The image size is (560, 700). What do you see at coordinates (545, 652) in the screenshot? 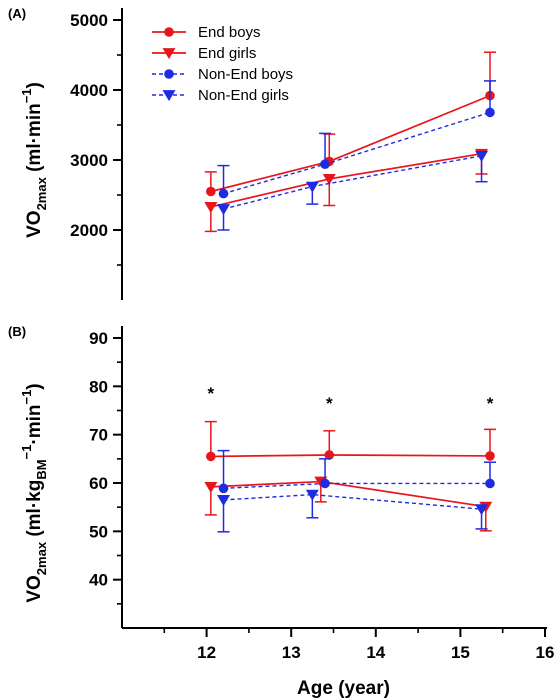
I see `x-tick-label: 16` at bounding box center [545, 652].